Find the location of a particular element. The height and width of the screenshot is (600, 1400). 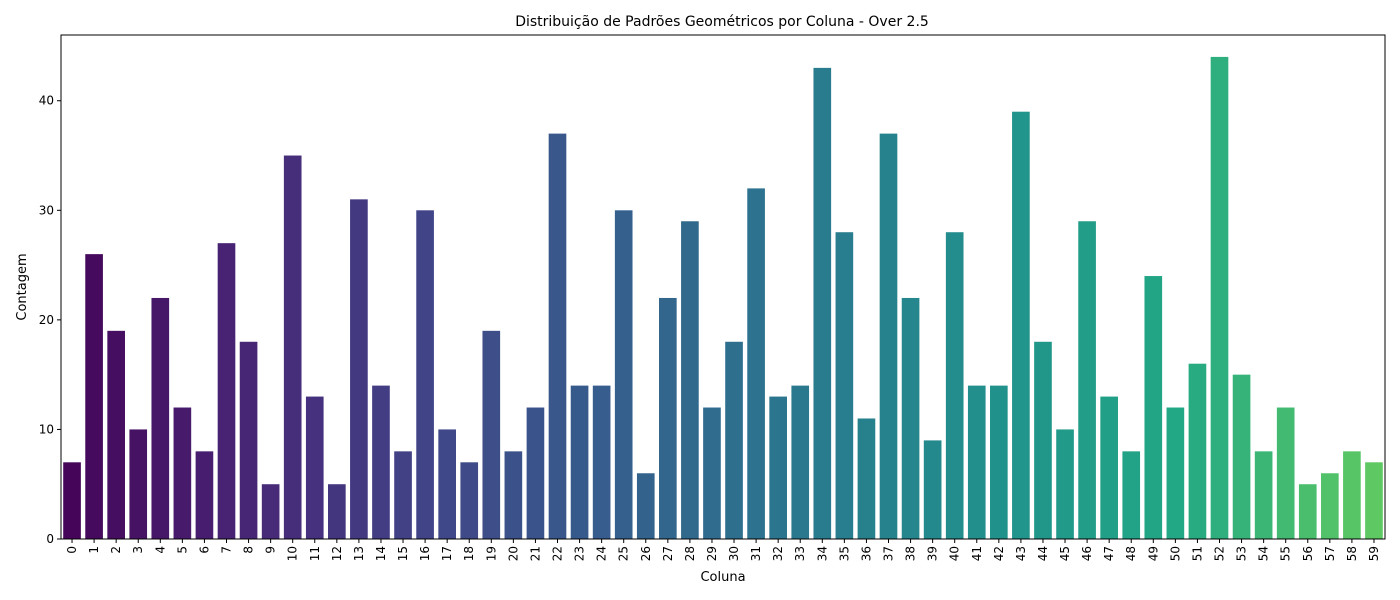

x-tick-label: 52 is located at coordinates (1220, 553).